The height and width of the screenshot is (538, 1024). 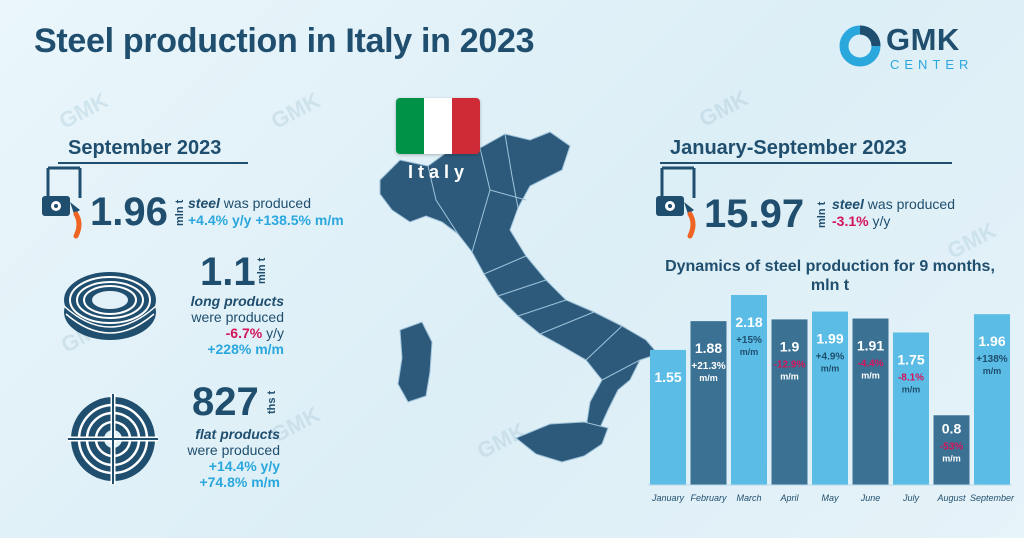 I want to click on long-products-yy: -6.7%, so click(x=244, y=333).